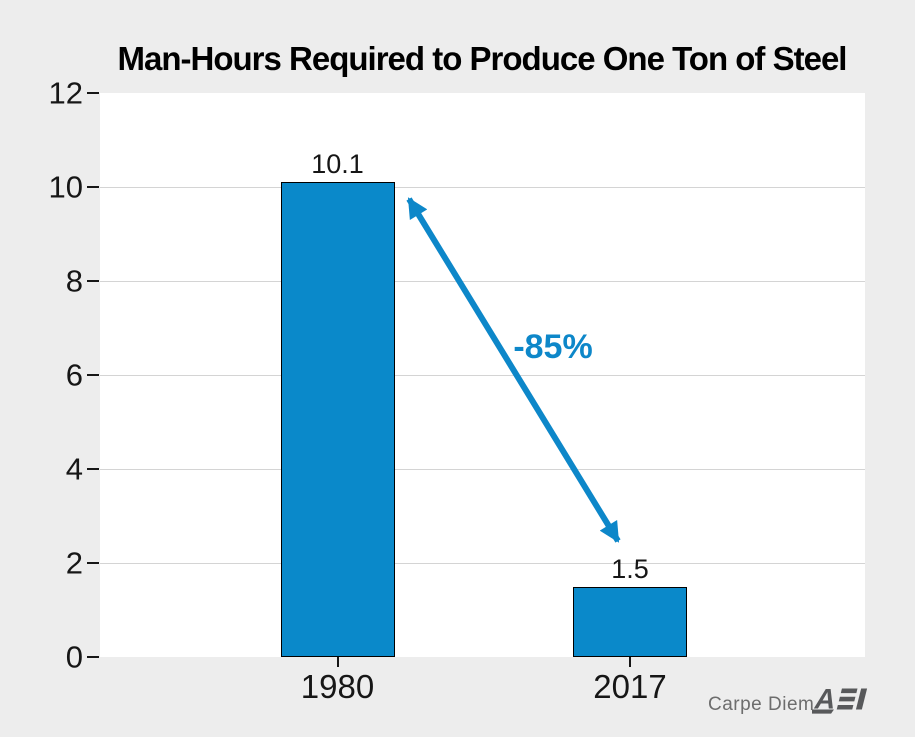 This screenshot has height=737, width=915. I want to click on bar-1980, so click(337, 419).